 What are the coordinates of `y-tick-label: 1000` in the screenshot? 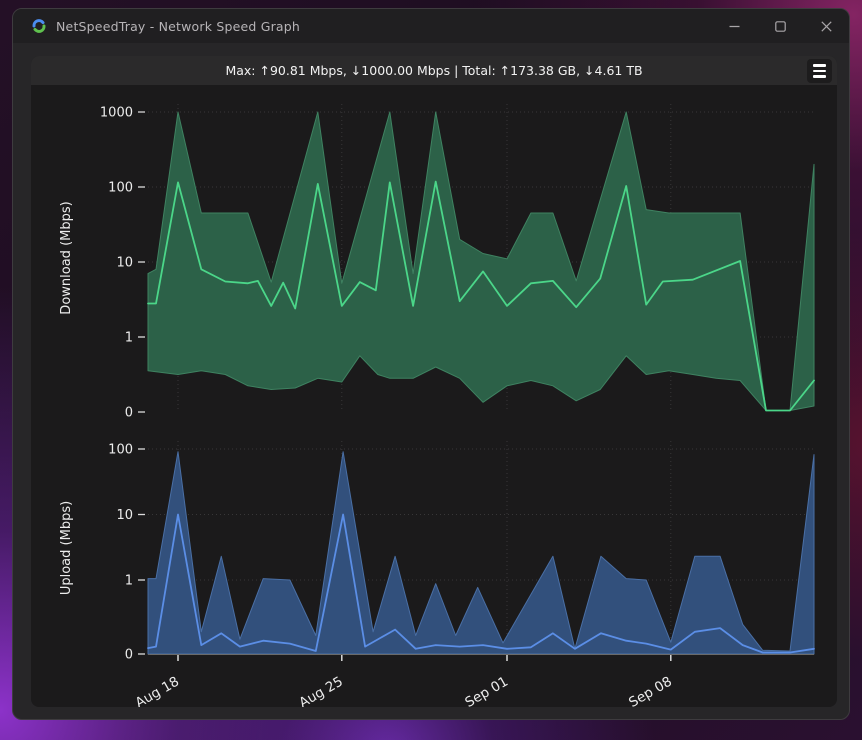 It's located at (116, 113).